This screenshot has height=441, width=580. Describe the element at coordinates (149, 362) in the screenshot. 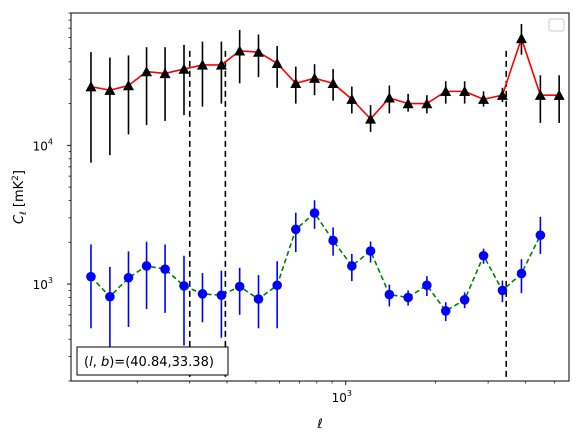

I see `annotation-text: (l, b)=(40.84,33.38)` at that location.